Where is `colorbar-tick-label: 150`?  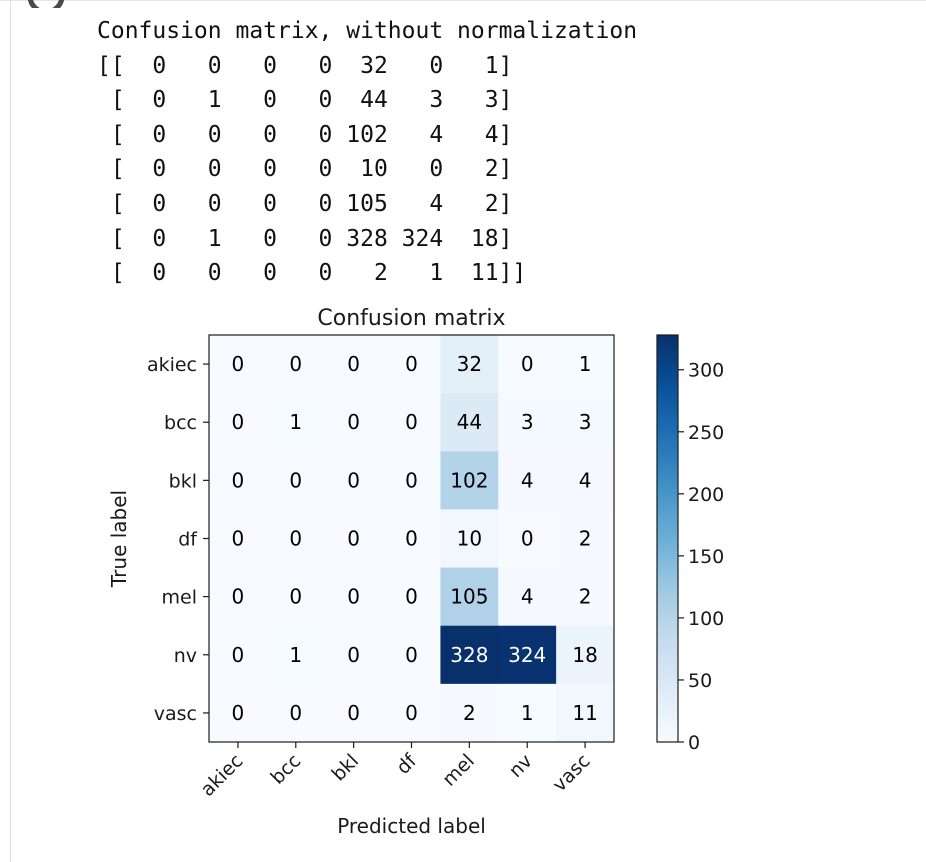 colorbar-tick-label: 150 is located at coordinates (706, 557).